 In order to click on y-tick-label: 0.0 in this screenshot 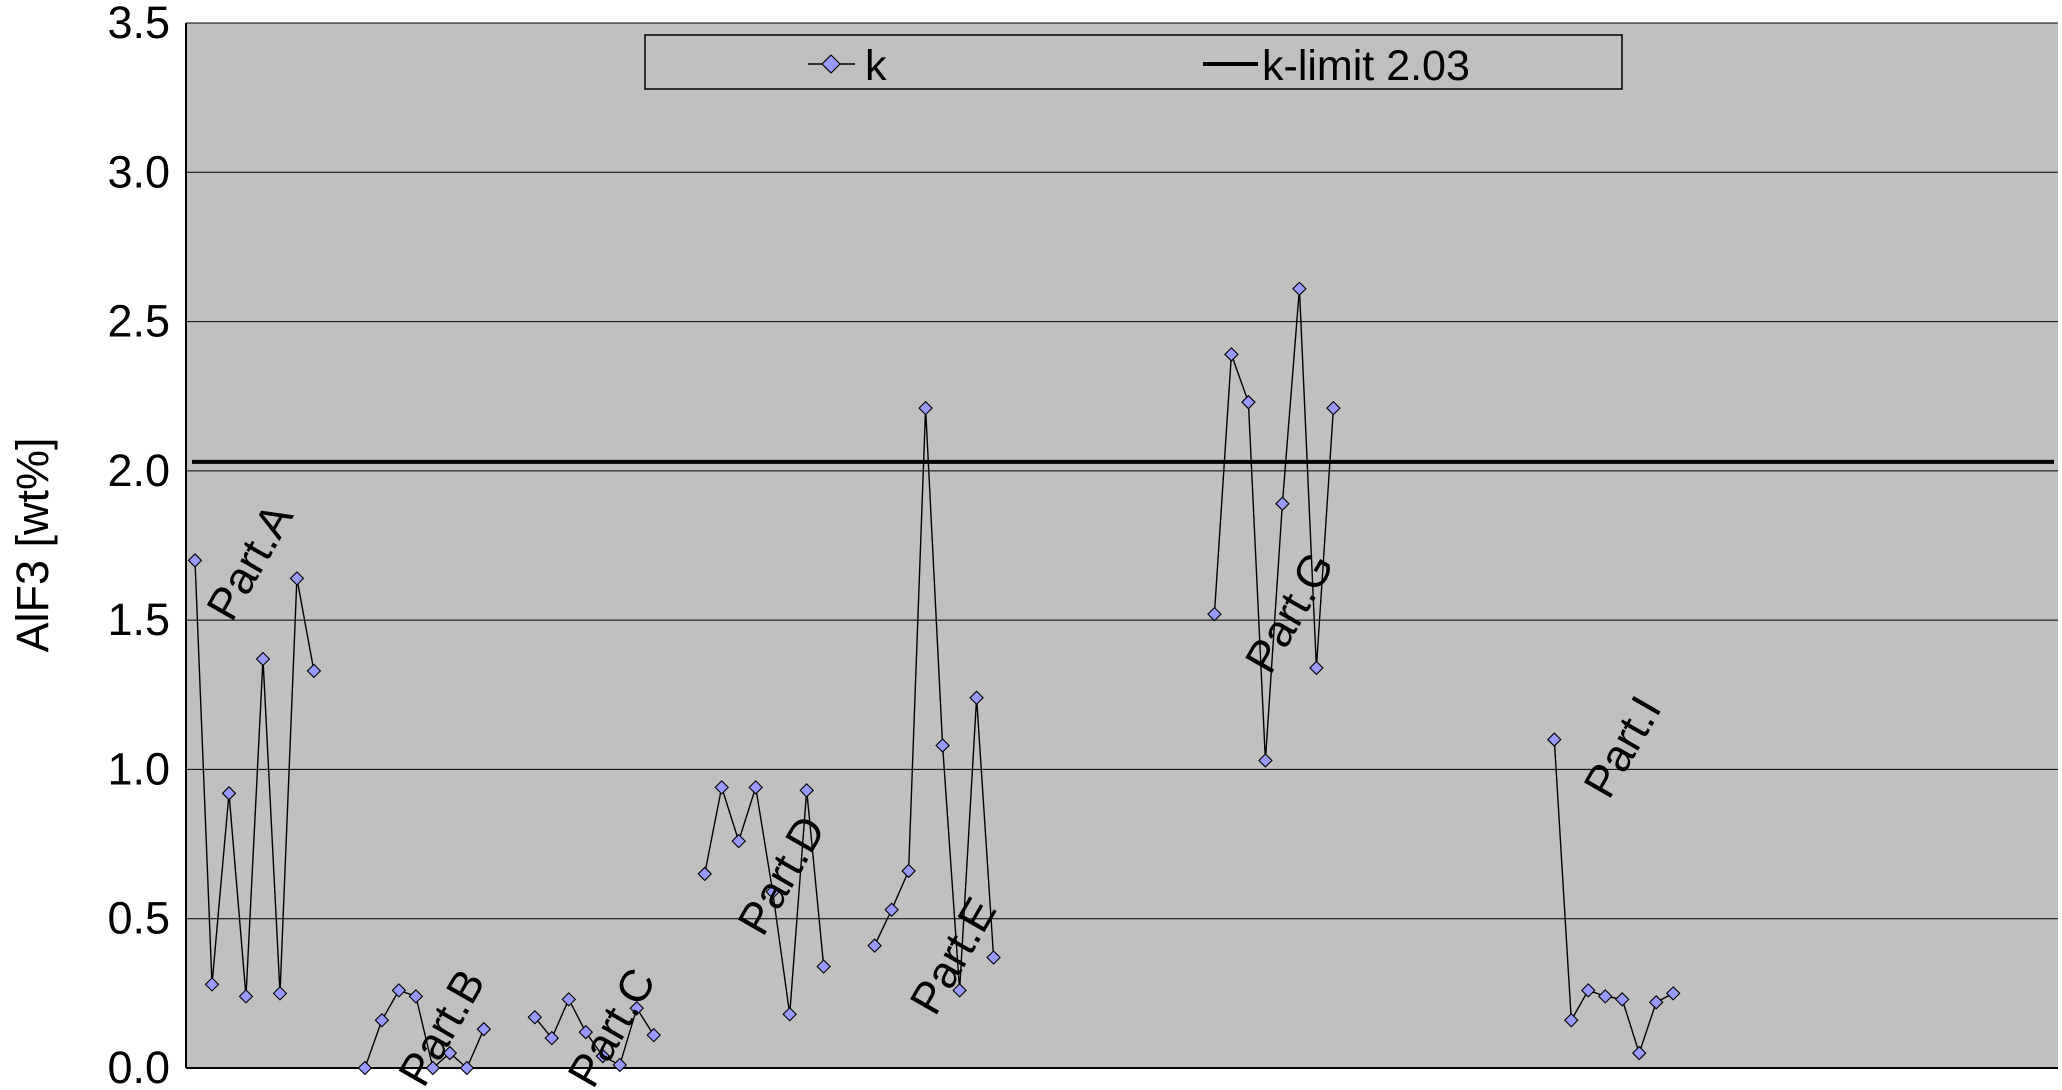, I will do `click(138, 1066)`.